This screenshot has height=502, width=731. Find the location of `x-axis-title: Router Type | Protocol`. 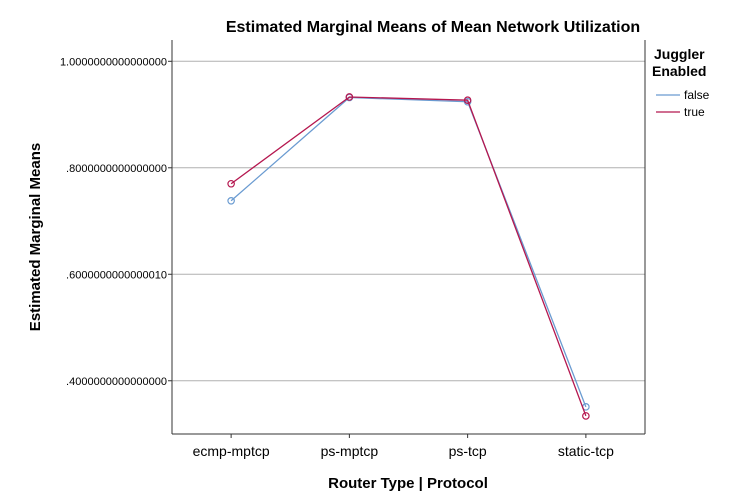

x-axis-title: Router Type | Protocol is located at coordinates (408, 483).